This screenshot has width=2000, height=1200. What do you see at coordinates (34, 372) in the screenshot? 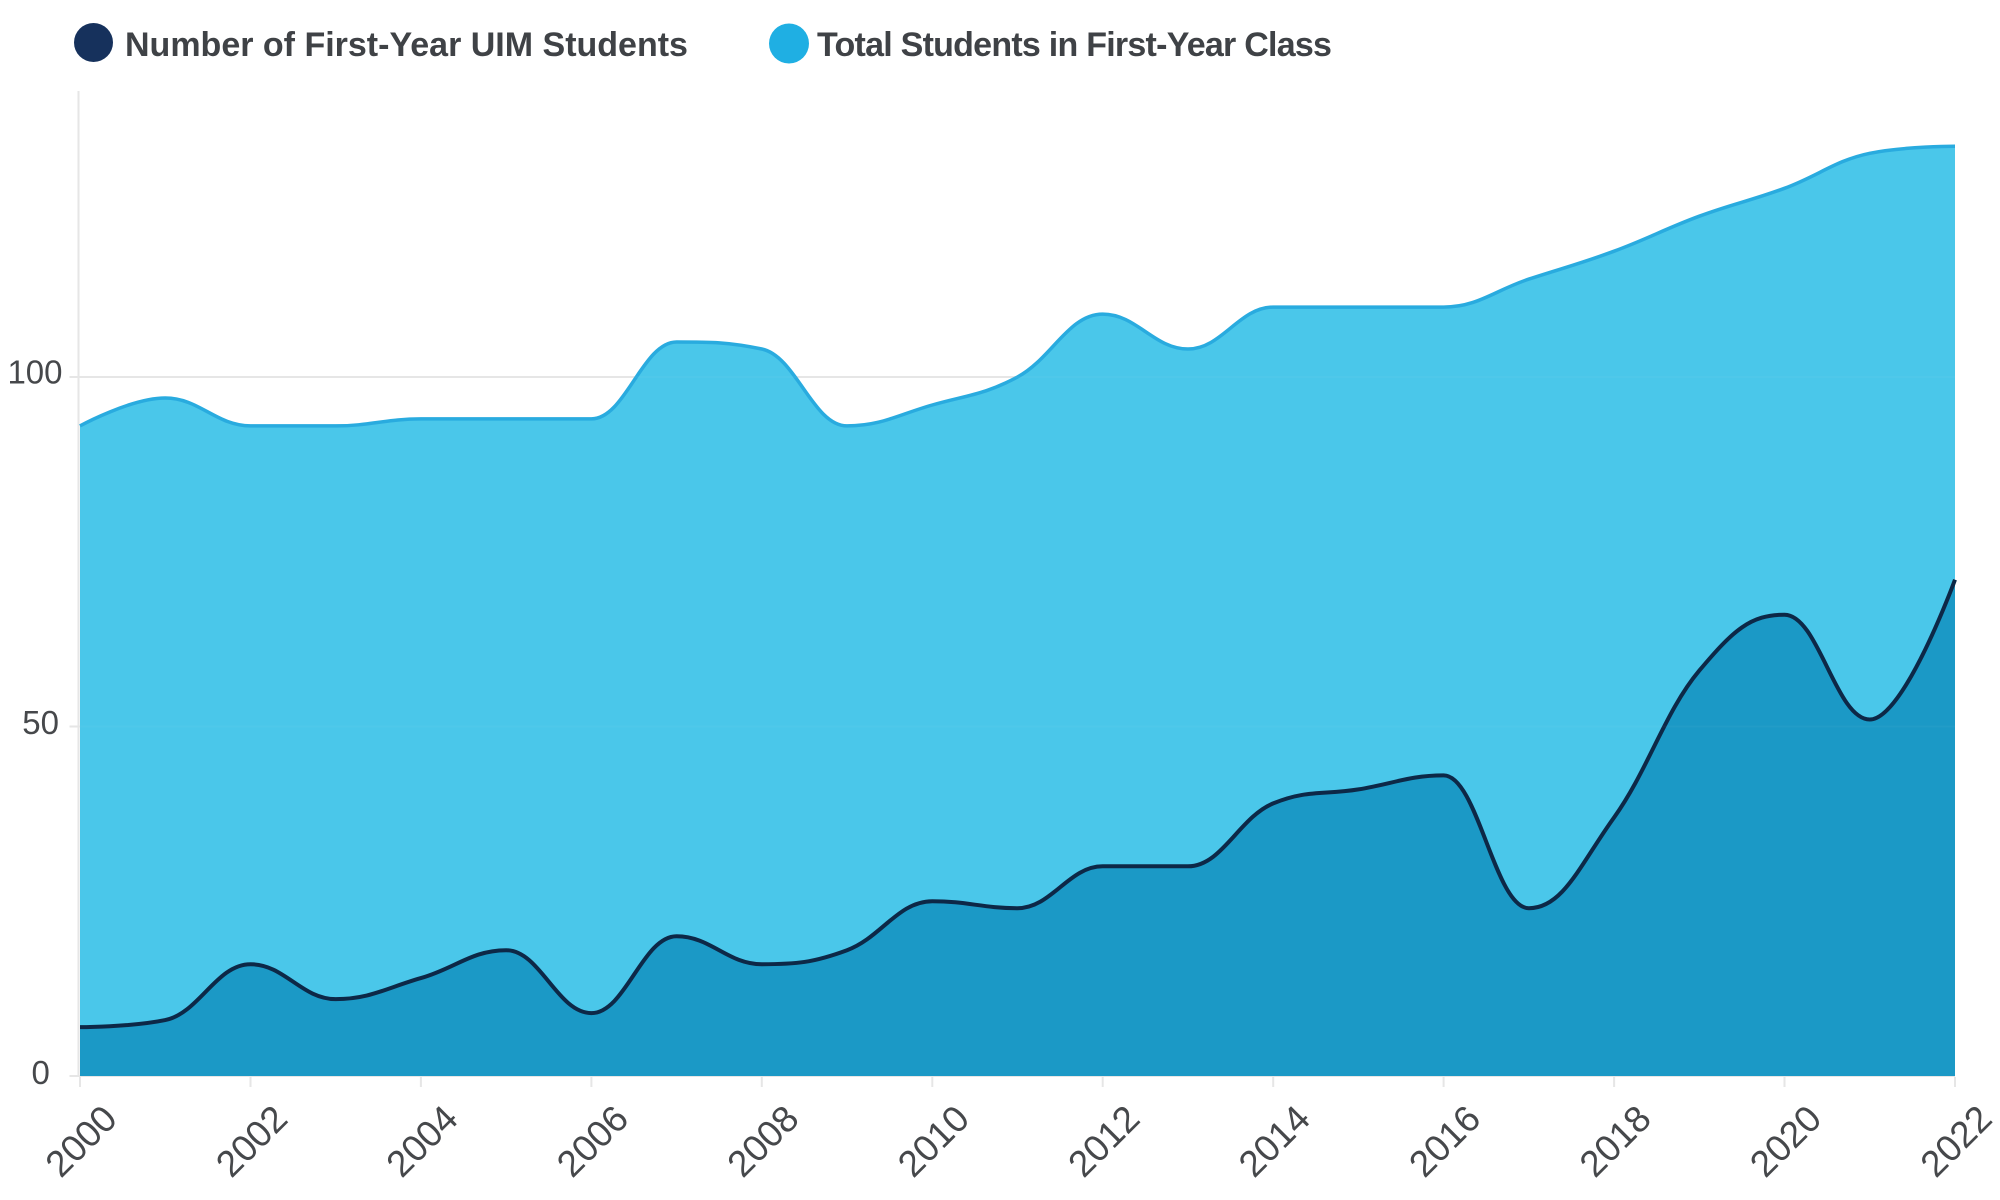
I see `svg-text: 100` at bounding box center [34, 372].